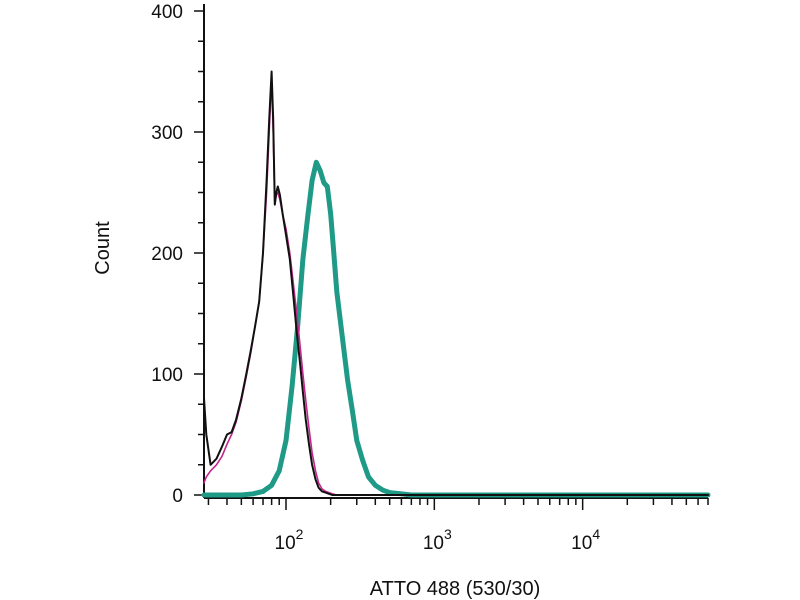 The height and width of the screenshot is (600, 800). What do you see at coordinates (177, 496) in the screenshot?
I see `y-tick-label: 0` at bounding box center [177, 496].